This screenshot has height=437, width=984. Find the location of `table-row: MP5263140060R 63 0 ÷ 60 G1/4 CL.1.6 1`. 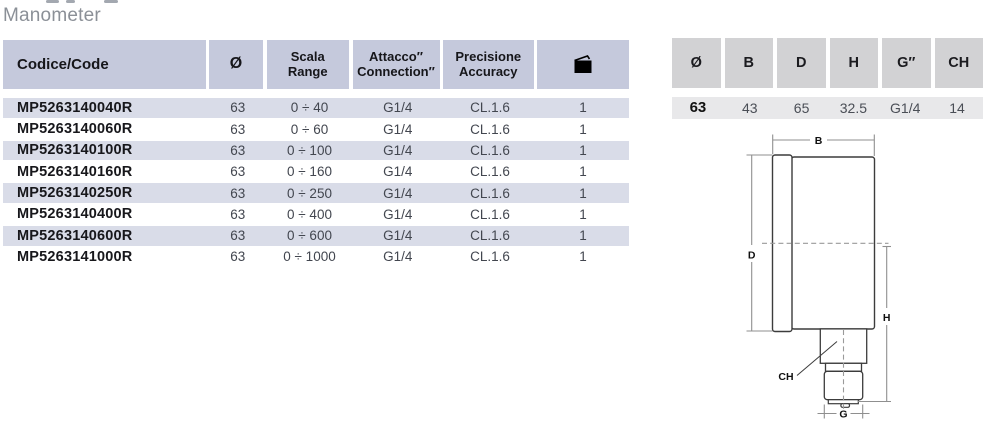

table-row: MP5263140060R 63 0 ÷ 60 G1/4 CL.1.6 1 is located at coordinates (316, 129).